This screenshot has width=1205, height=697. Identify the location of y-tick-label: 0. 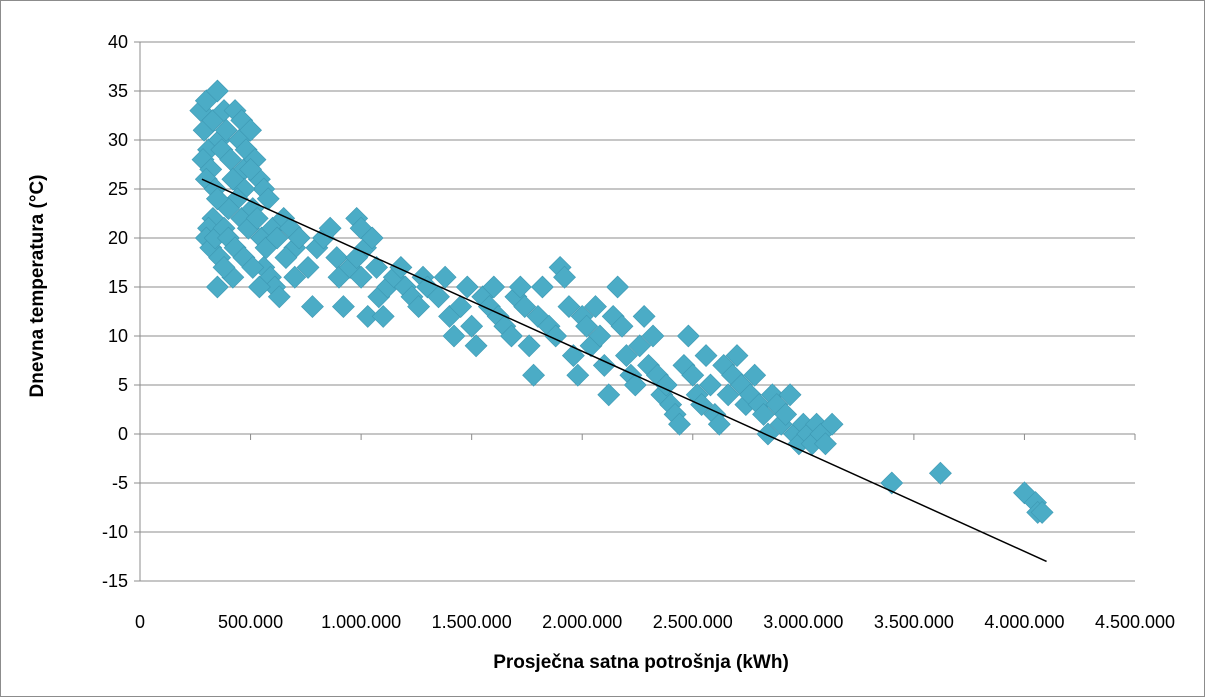
(123, 434).